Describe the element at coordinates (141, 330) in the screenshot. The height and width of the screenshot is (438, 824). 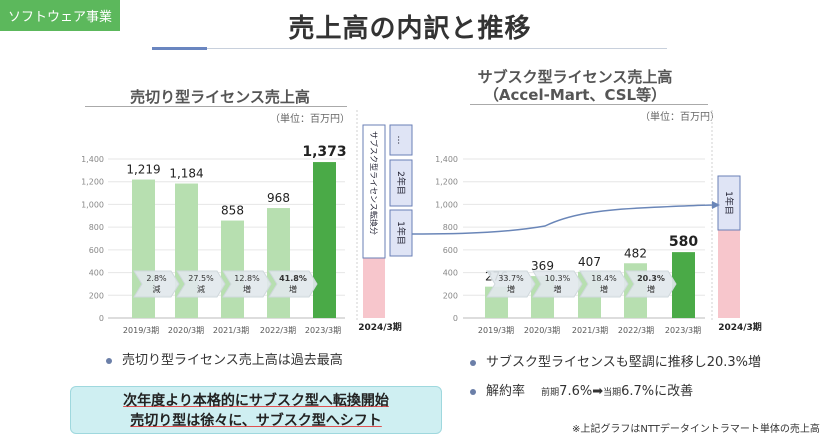
I see `left-category-label: 2019/3期` at that location.